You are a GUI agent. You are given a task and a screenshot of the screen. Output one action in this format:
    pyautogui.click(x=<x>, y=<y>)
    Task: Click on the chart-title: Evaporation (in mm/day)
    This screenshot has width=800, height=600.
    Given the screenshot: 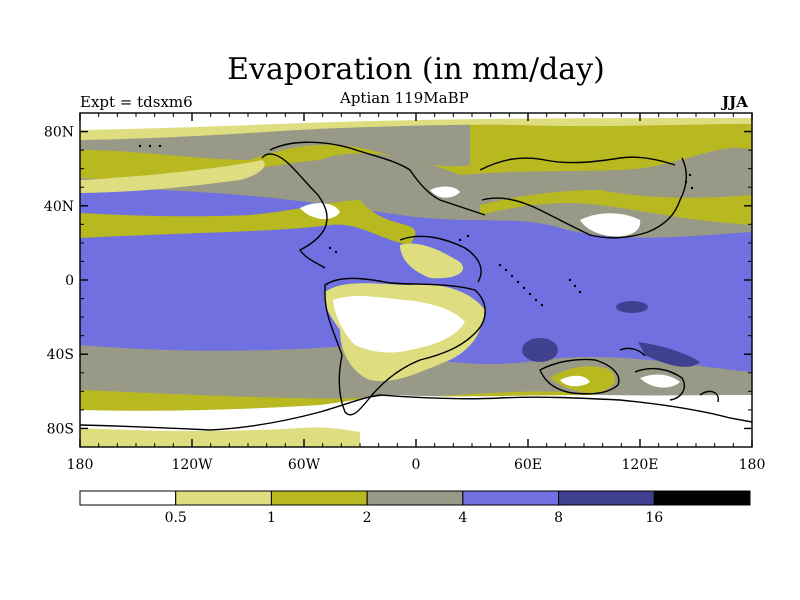 What is the action you would take?
    pyautogui.click(x=416, y=69)
    